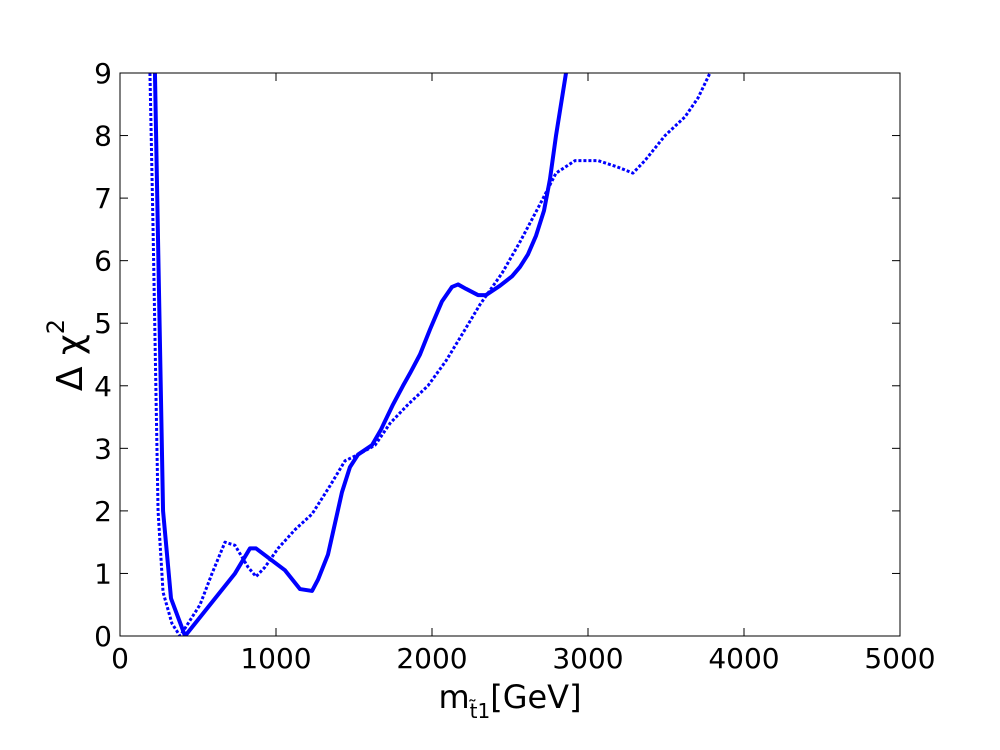 Image resolution: width=1000 pixels, height=750 pixels. Describe the element at coordinates (103, 136) in the screenshot. I see `y-tick-label: 8` at that location.